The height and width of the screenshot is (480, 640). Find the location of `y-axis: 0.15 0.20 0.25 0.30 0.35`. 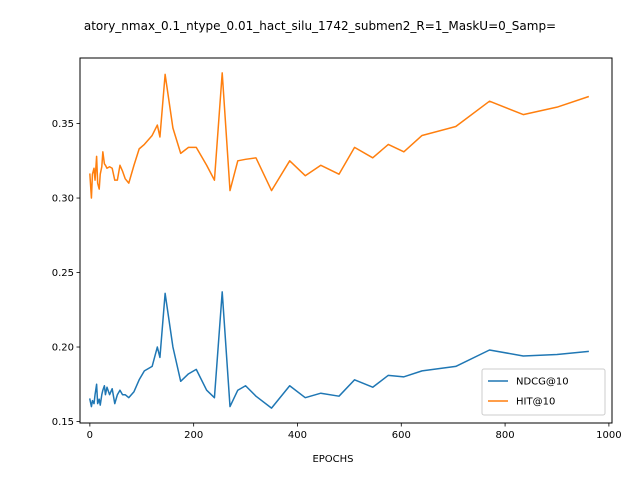

y-axis: 0.15 0.20 0.25 0.30 0.35 is located at coordinates (66, 273).